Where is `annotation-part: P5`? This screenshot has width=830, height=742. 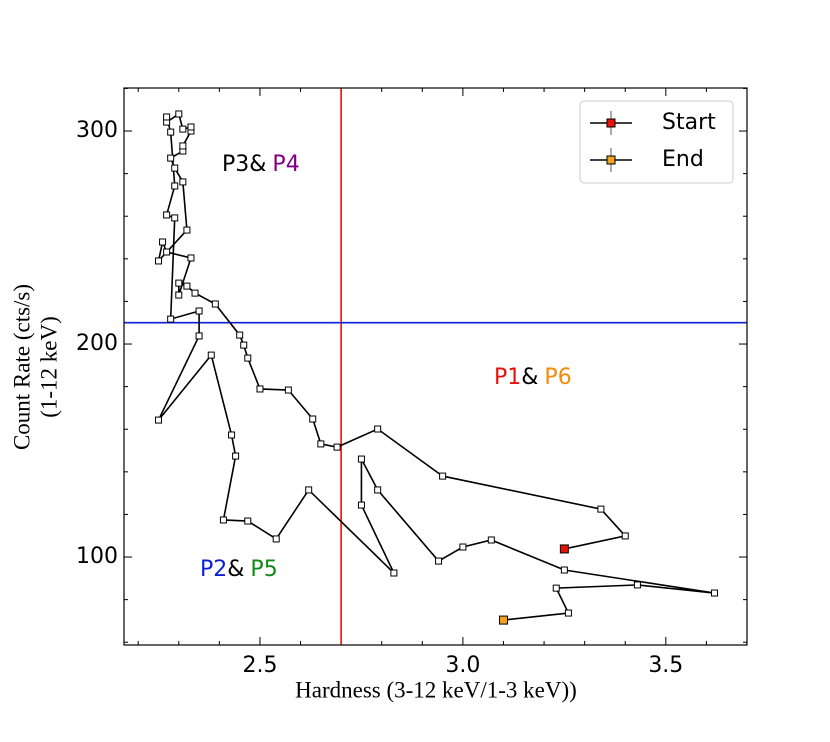
annotation-part: P5 is located at coordinates (263, 569).